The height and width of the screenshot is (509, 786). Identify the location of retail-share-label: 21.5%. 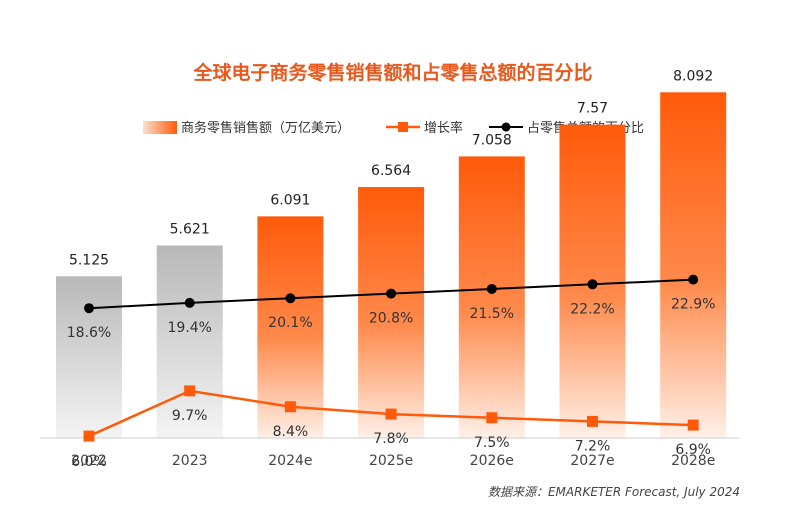
(492, 314).